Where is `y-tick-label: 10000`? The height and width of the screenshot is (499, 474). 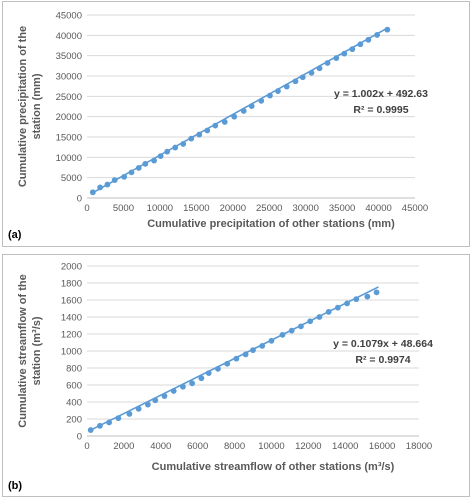
y-tick-label: 10000 is located at coordinates (69, 158).